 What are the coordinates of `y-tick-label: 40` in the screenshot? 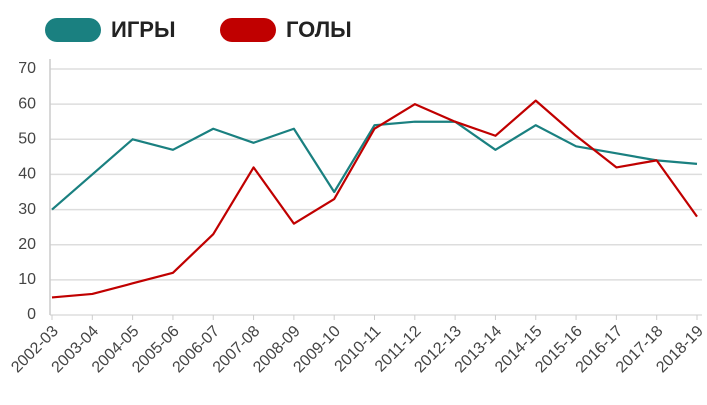 It's located at (27, 174).